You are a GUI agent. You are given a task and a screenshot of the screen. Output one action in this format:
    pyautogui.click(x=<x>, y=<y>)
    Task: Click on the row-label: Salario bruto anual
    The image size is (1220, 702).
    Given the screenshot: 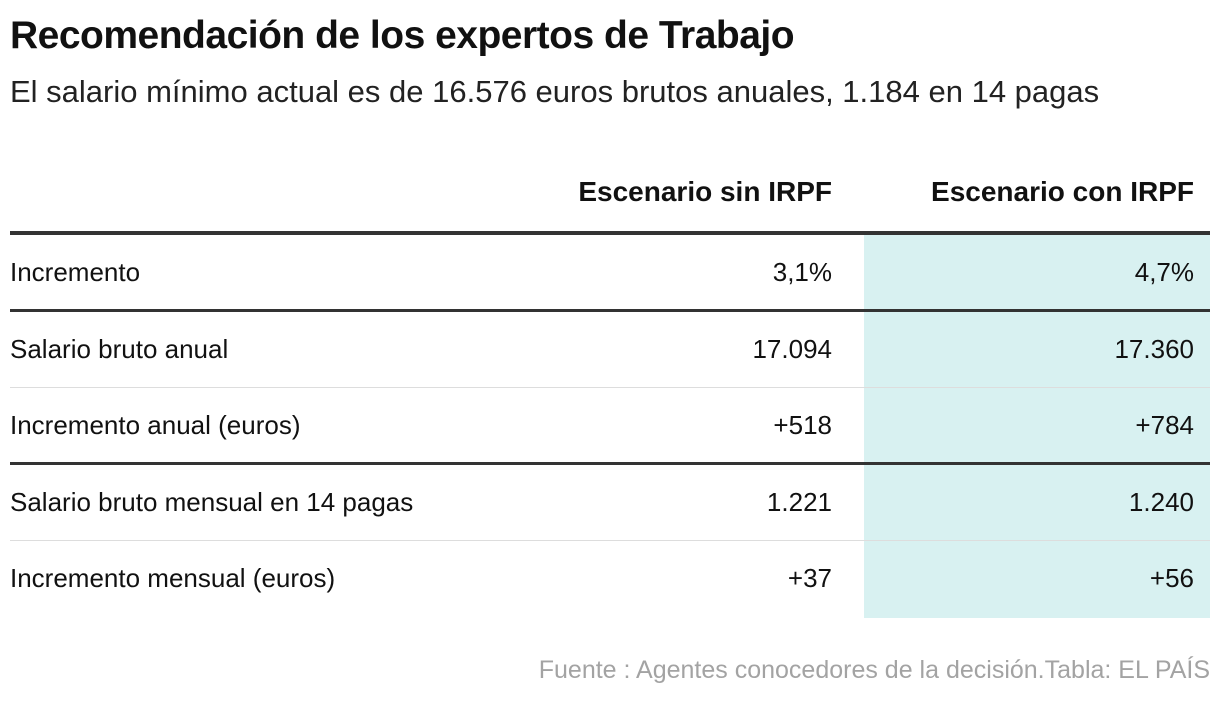 What is the action you would take?
    pyautogui.click(x=119, y=349)
    